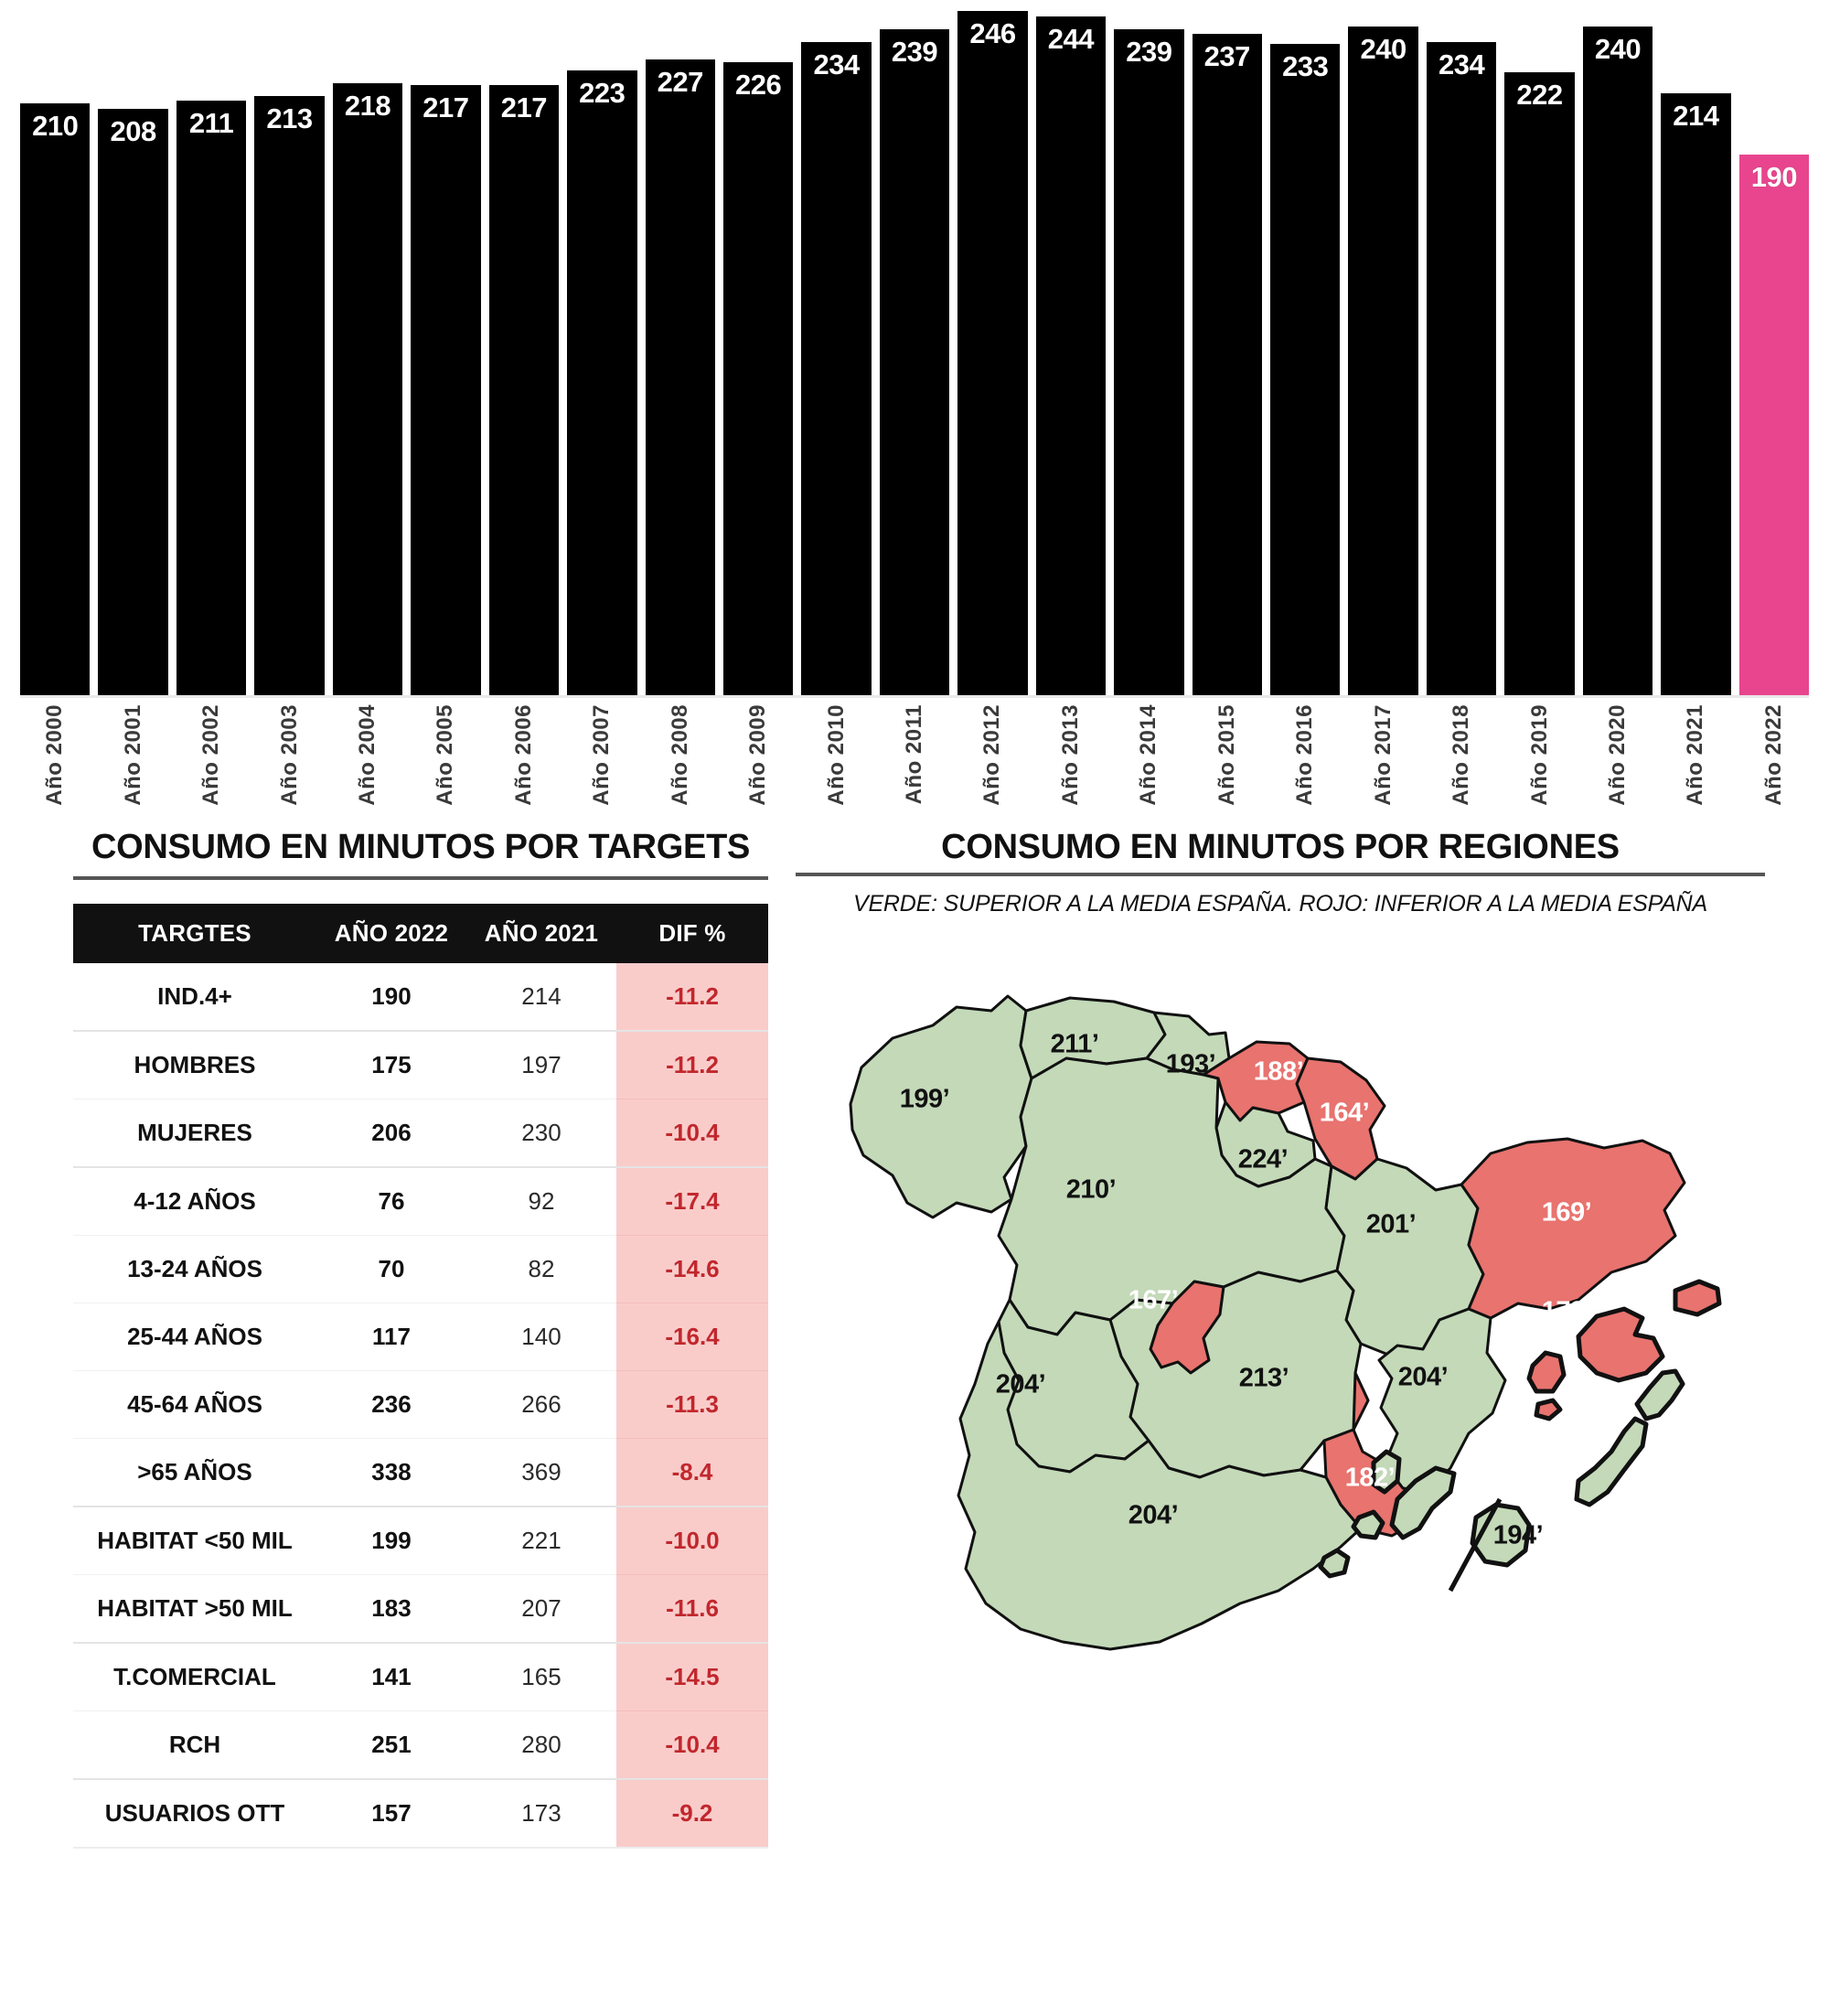  I want to click on cell-value-2021: 197, so click(541, 1064).